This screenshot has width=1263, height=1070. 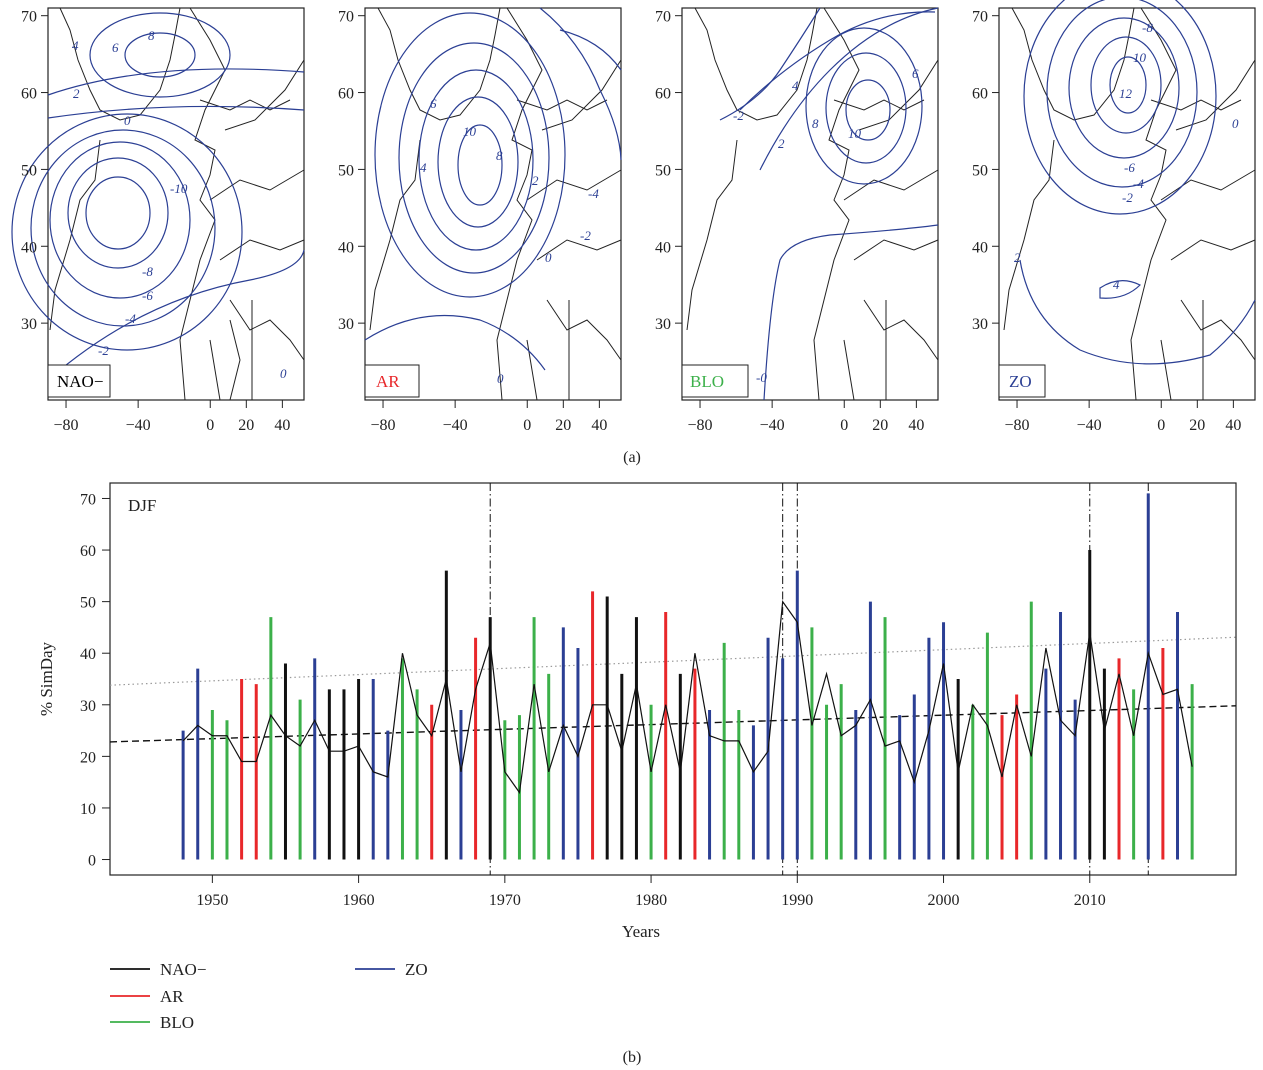 I want to click on legend-item-blo: BLO, so click(x=152, y=1022).